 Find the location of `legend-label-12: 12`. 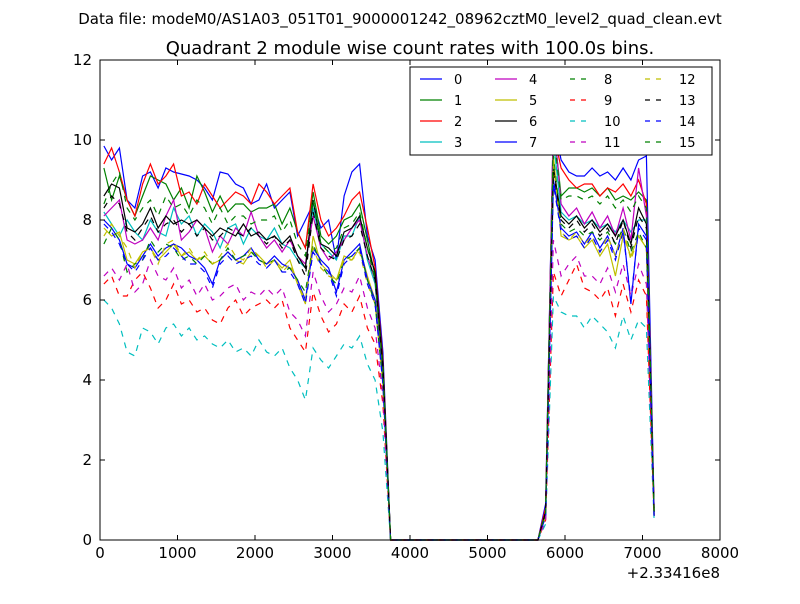

legend-label-12: 12 is located at coordinates (687, 80).